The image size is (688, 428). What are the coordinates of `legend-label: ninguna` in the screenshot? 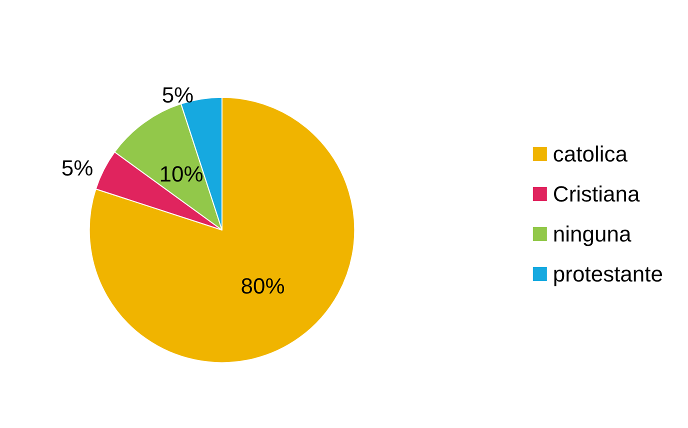 It's located at (592, 234).